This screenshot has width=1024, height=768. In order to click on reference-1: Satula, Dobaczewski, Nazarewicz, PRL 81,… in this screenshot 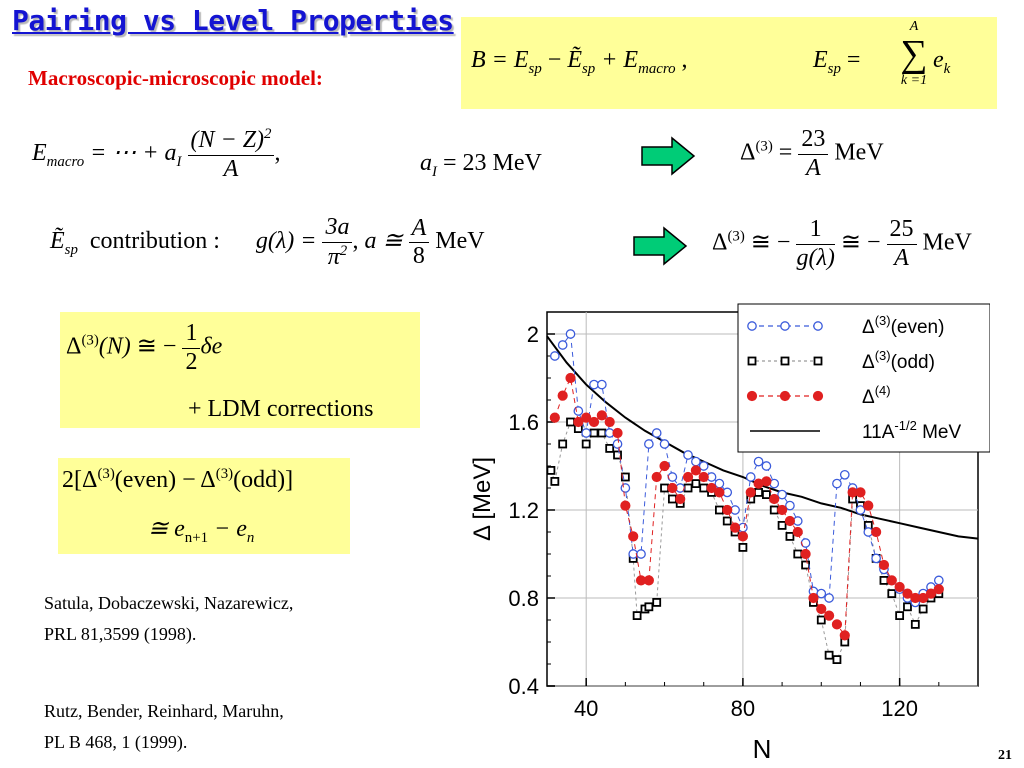, I will do `click(169, 618)`.